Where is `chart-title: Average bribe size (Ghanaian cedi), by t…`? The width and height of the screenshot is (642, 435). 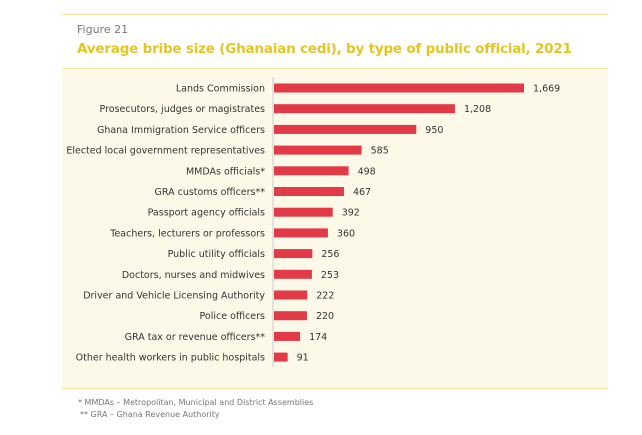 chart-title: Average bribe size (Ghanaian cedi), by t… is located at coordinates (324, 49).